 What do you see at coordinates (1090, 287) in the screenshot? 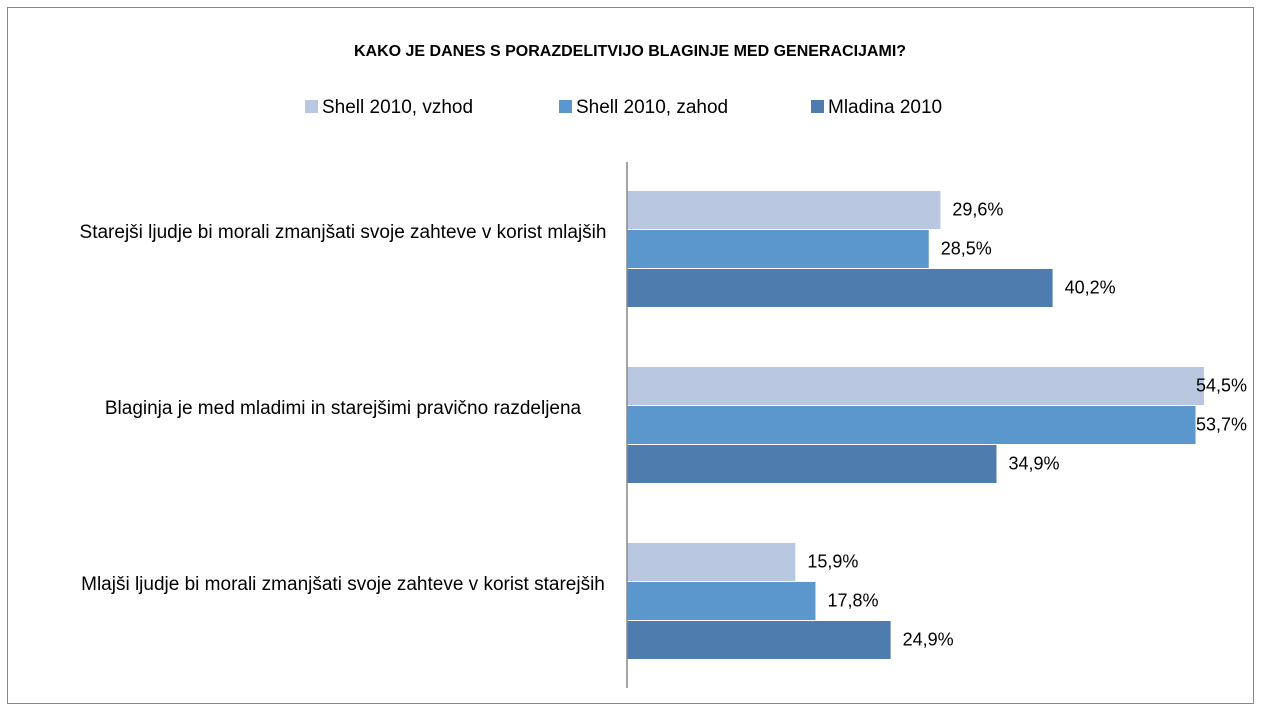
I see `data-label: 40,2%` at bounding box center [1090, 287].